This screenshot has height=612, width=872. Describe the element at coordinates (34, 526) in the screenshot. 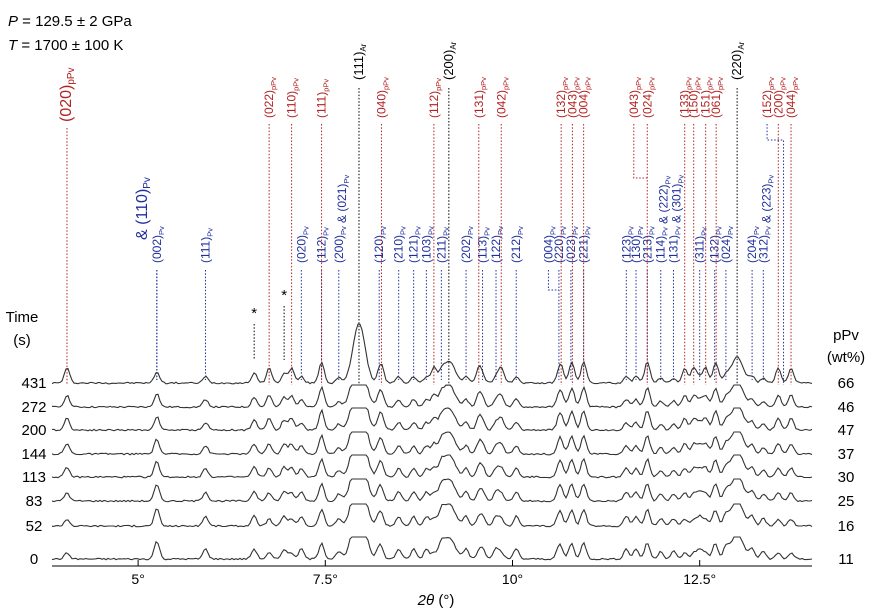

I see `time-label: 52` at that location.